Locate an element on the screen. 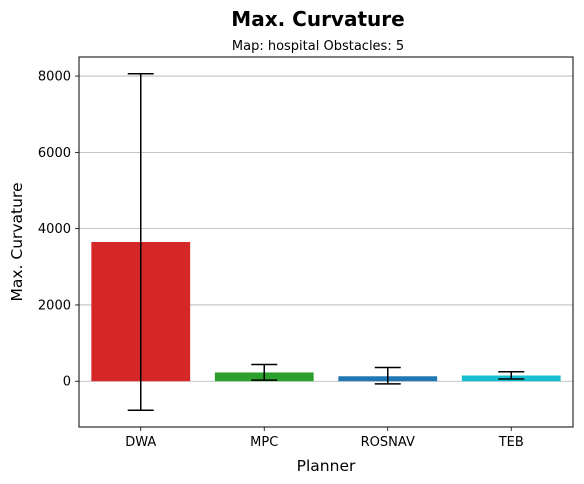  y-tick-label: 0 is located at coordinates (67, 382).